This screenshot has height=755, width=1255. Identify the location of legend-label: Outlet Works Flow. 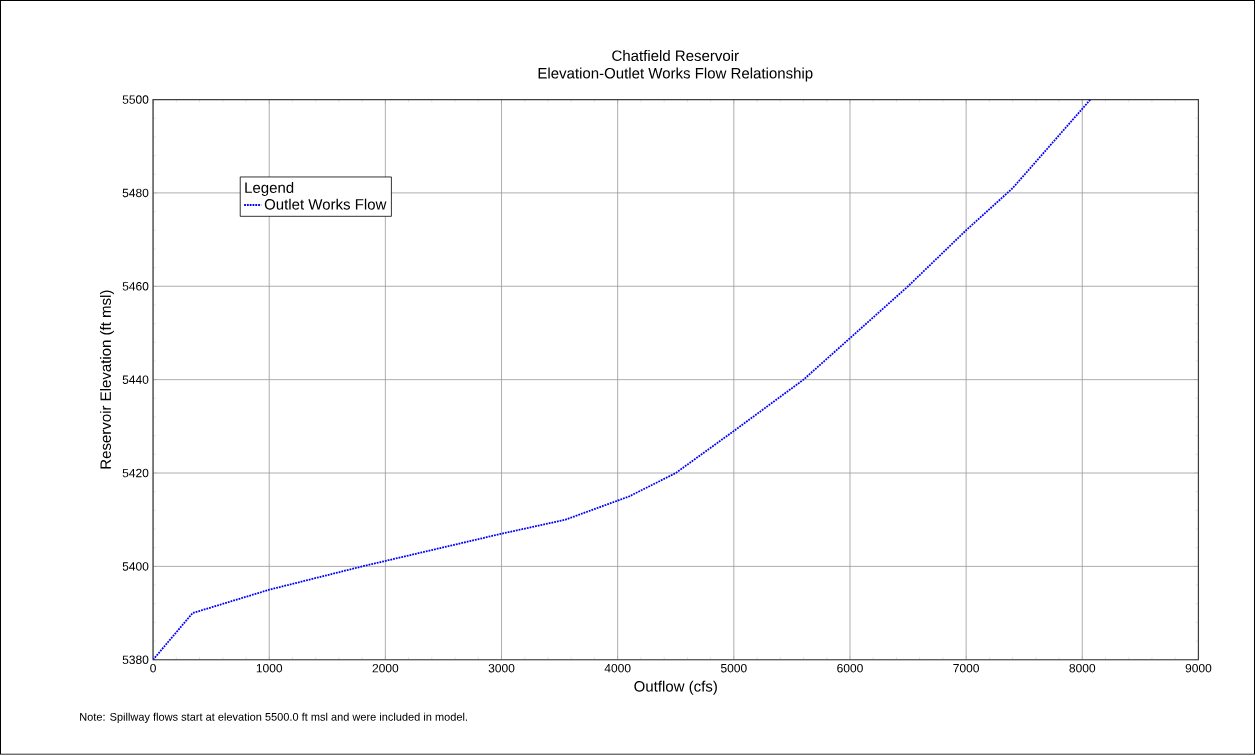
(325, 204).